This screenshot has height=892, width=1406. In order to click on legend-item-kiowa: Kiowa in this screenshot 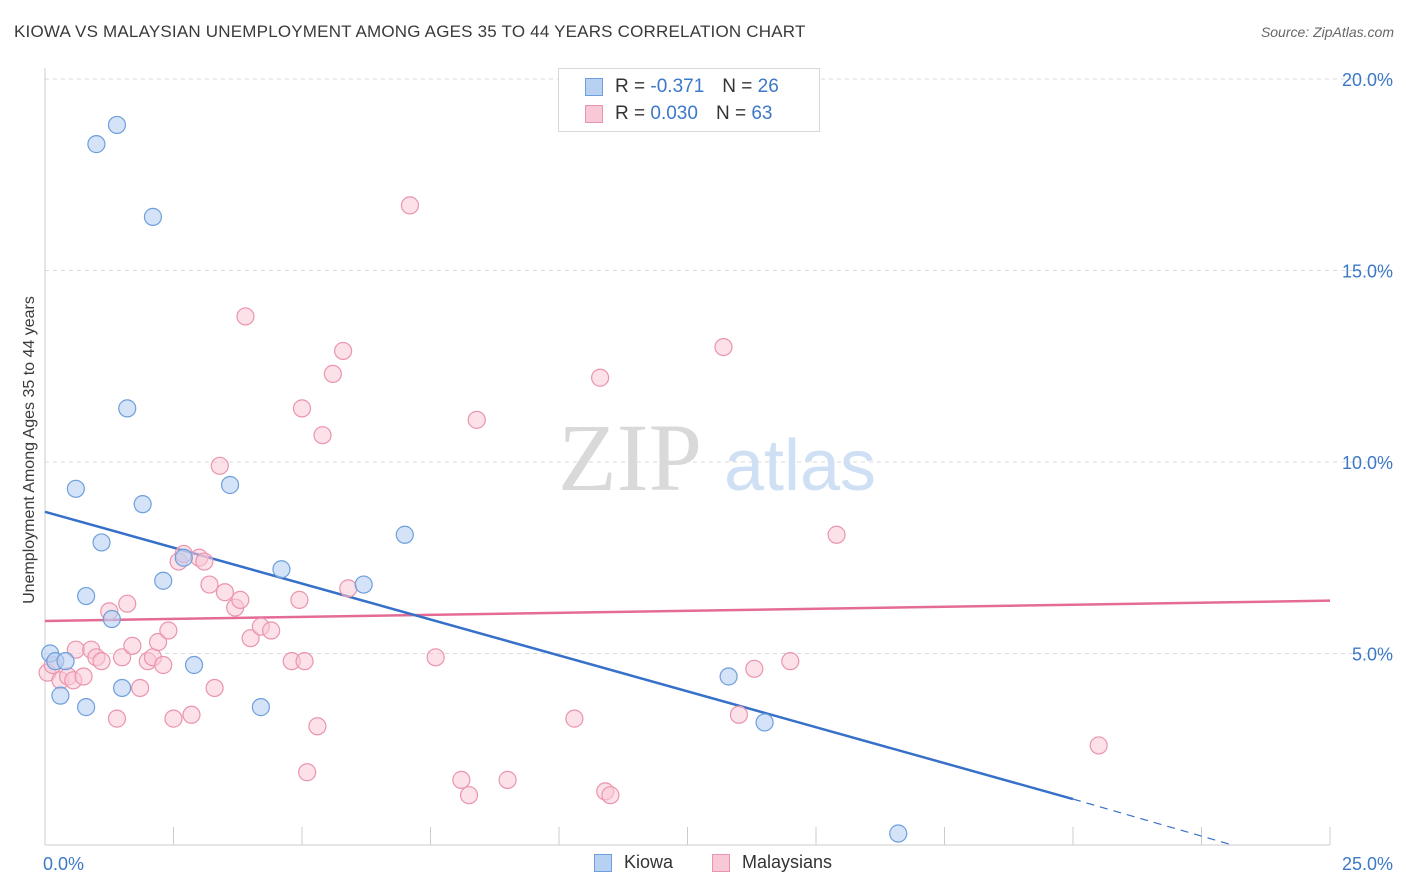, I will do `click(633, 862)`.